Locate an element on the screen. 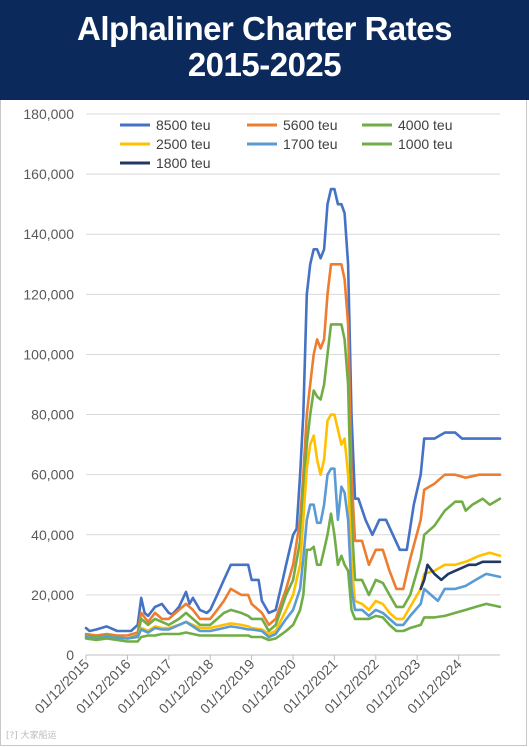  chart-title: Alphaliner Charter Rates is located at coordinates (264, 28).